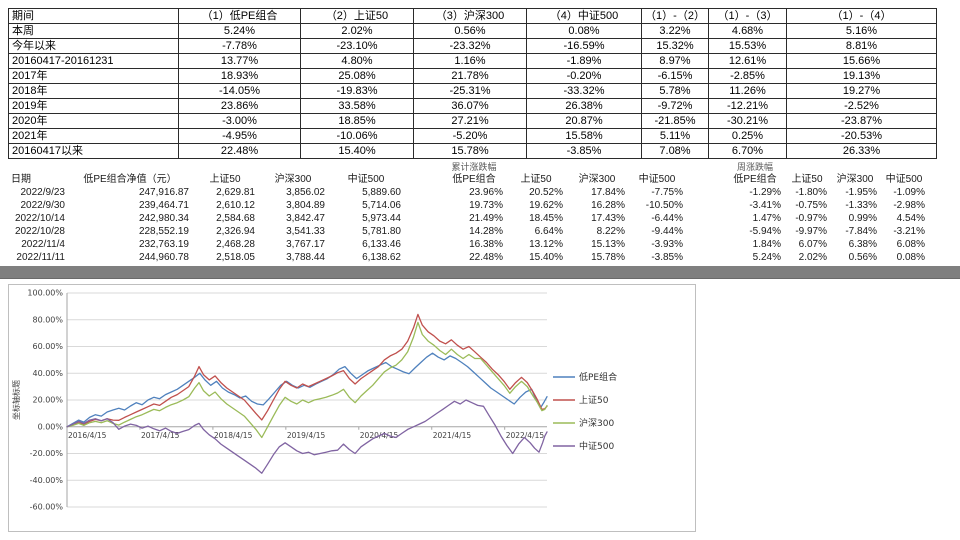  I want to click on date-cell: 2022/11/4, so click(43, 244).